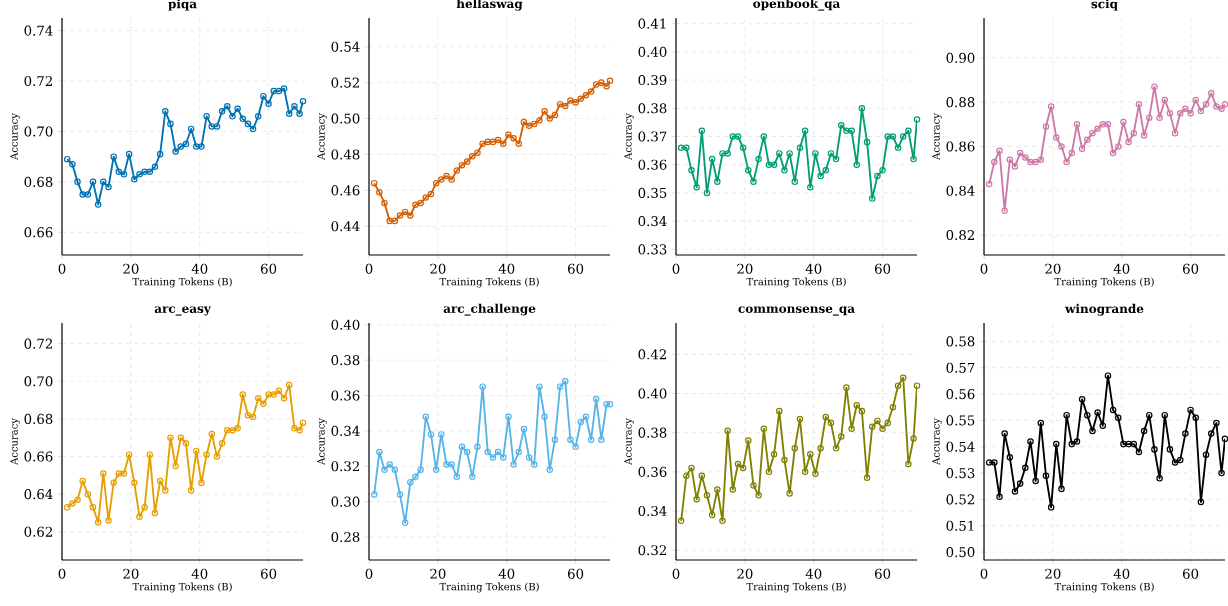 The width and height of the screenshot is (1228, 606). Describe the element at coordinates (38, 81) in the screenshot. I see `y-tick-label: 0.72` at that location.